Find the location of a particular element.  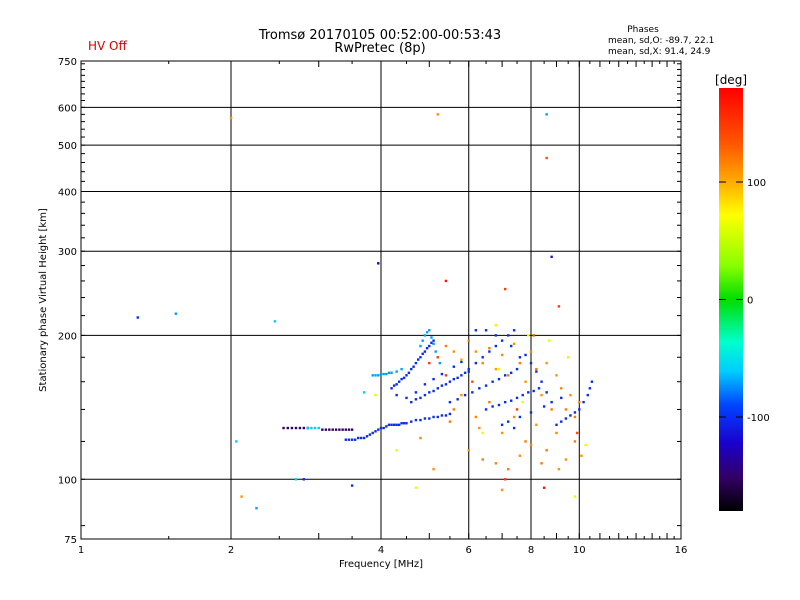

colorbar-tick-label: 100 is located at coordinates (756, 183).